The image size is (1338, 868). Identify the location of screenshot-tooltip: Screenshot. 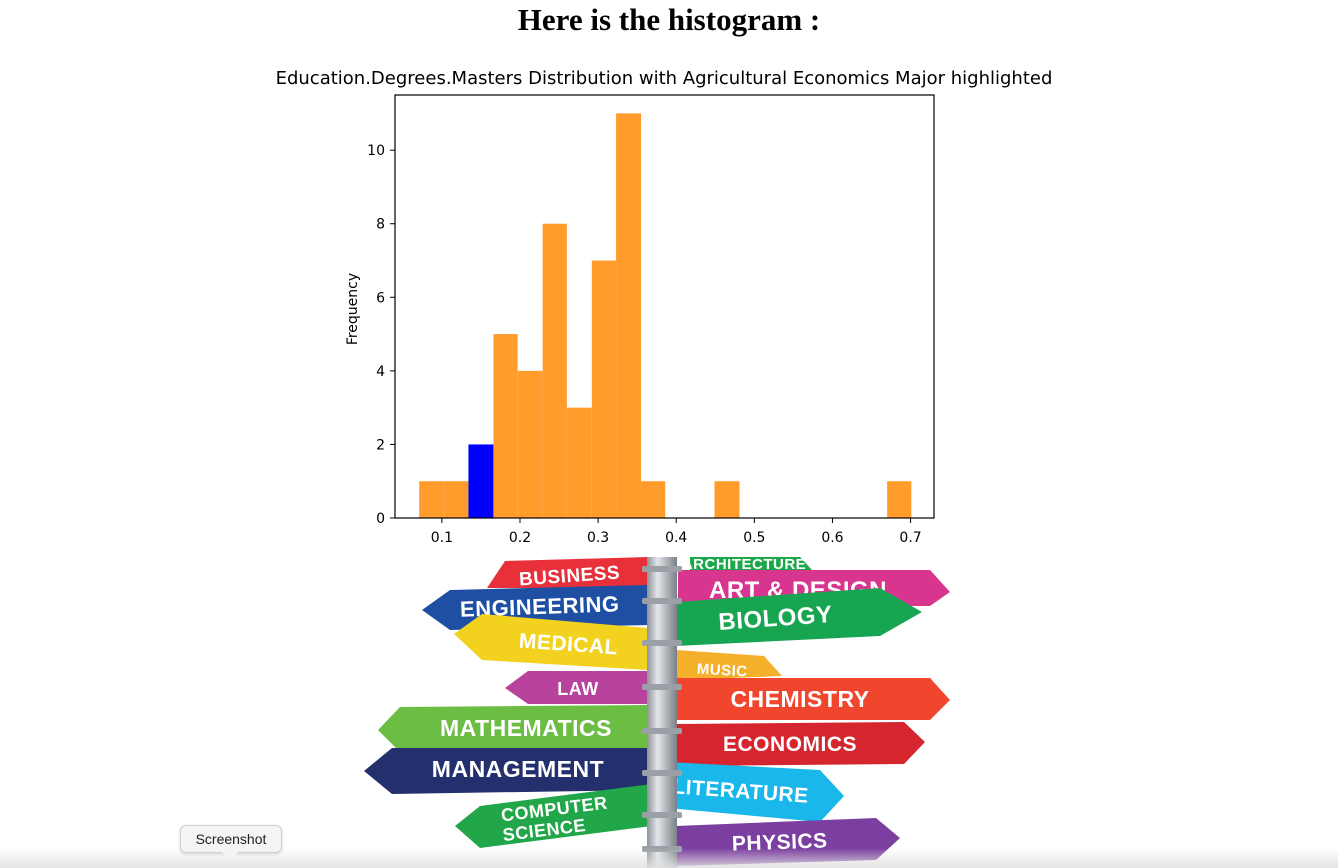
(231, 839).